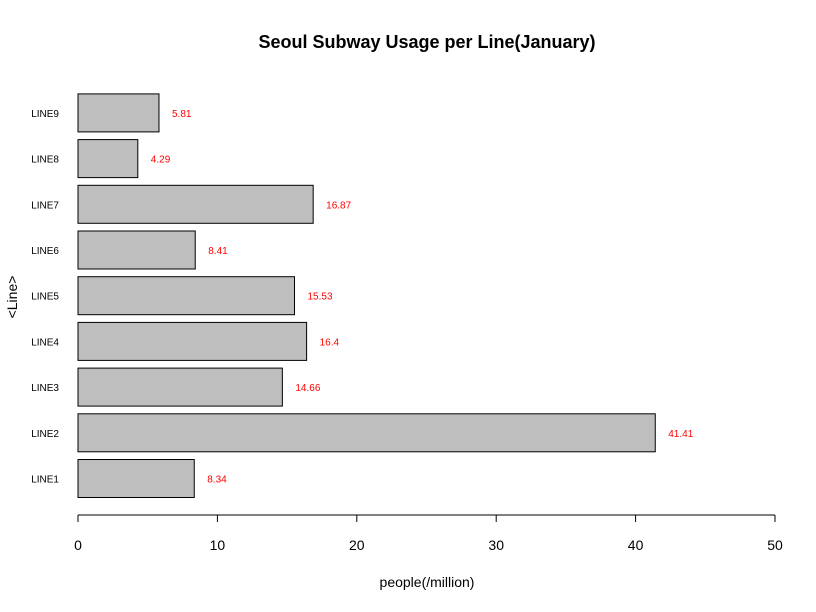 The image size is (816, 612). Describe the element at coordinates (426, 42) in the screenshot. I see `chart-title: Seoul Subway Usage per Line(January)` at that location.